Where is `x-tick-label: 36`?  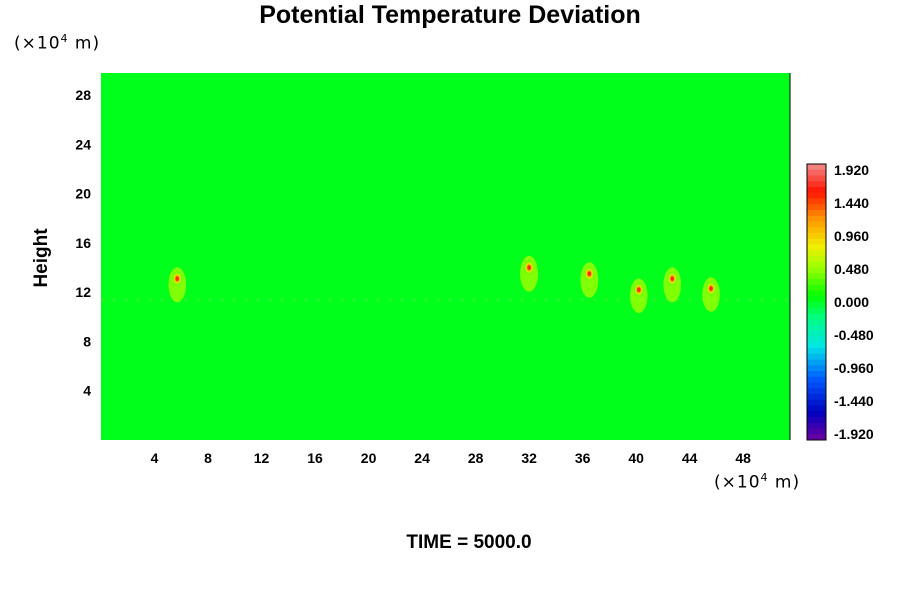 x-tick-label: 36 is located at coordinates (583, 458).